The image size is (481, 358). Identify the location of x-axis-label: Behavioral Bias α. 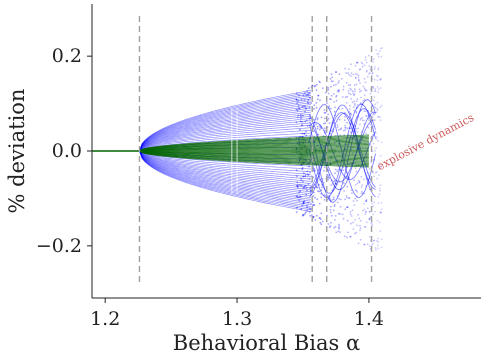
(266, 343).